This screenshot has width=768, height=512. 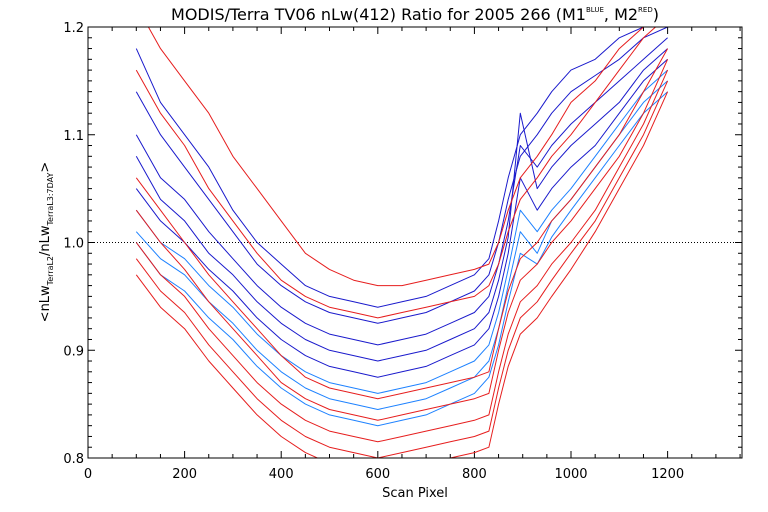 What do you see at coordinates (73, 136) in the screenshot?
I see `y-tick-label: 1.1` at bounding box center [73, 136].